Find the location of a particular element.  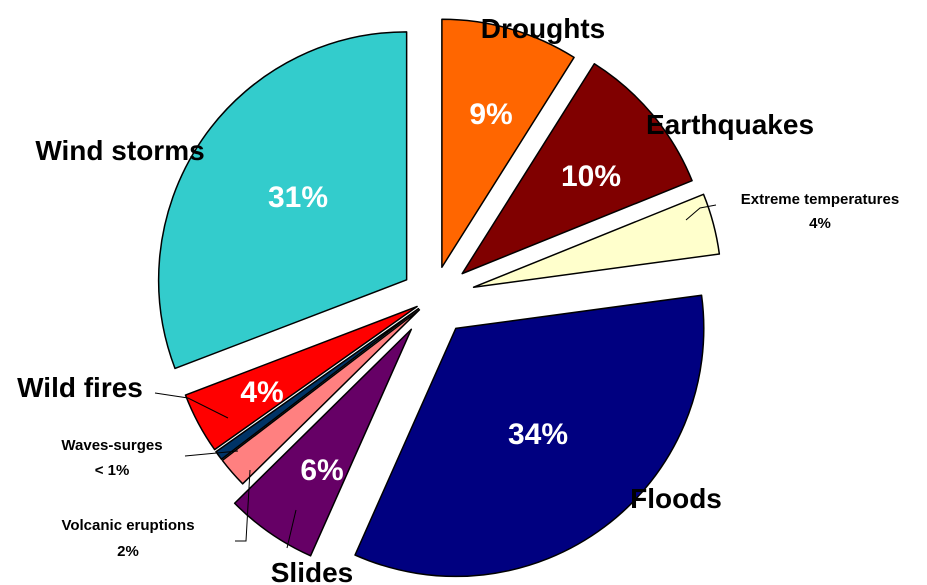

pie-slice-droughts is located at coordinates (508, 143).